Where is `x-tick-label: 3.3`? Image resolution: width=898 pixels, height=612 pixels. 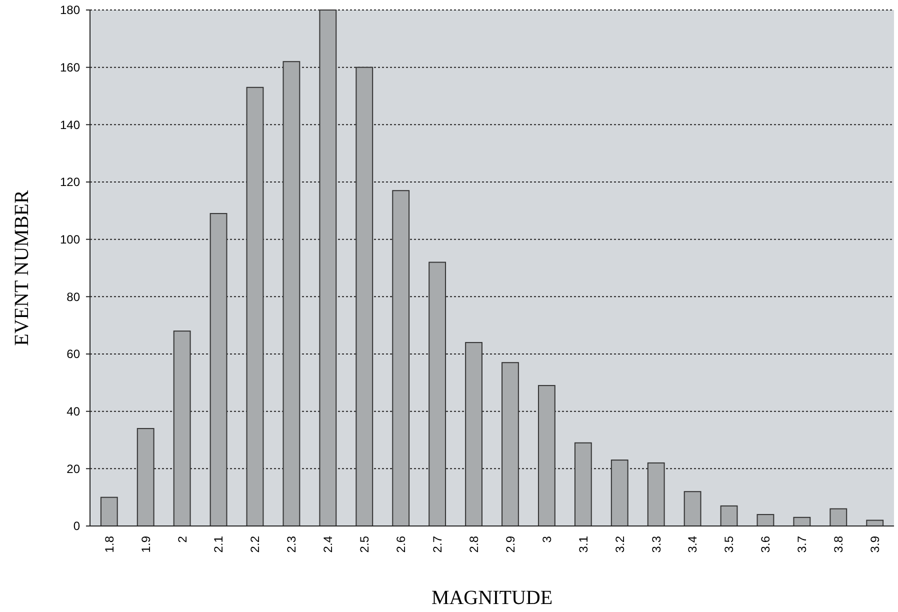 x-tick-label: 3.3 is located at coordinates (656, 544).